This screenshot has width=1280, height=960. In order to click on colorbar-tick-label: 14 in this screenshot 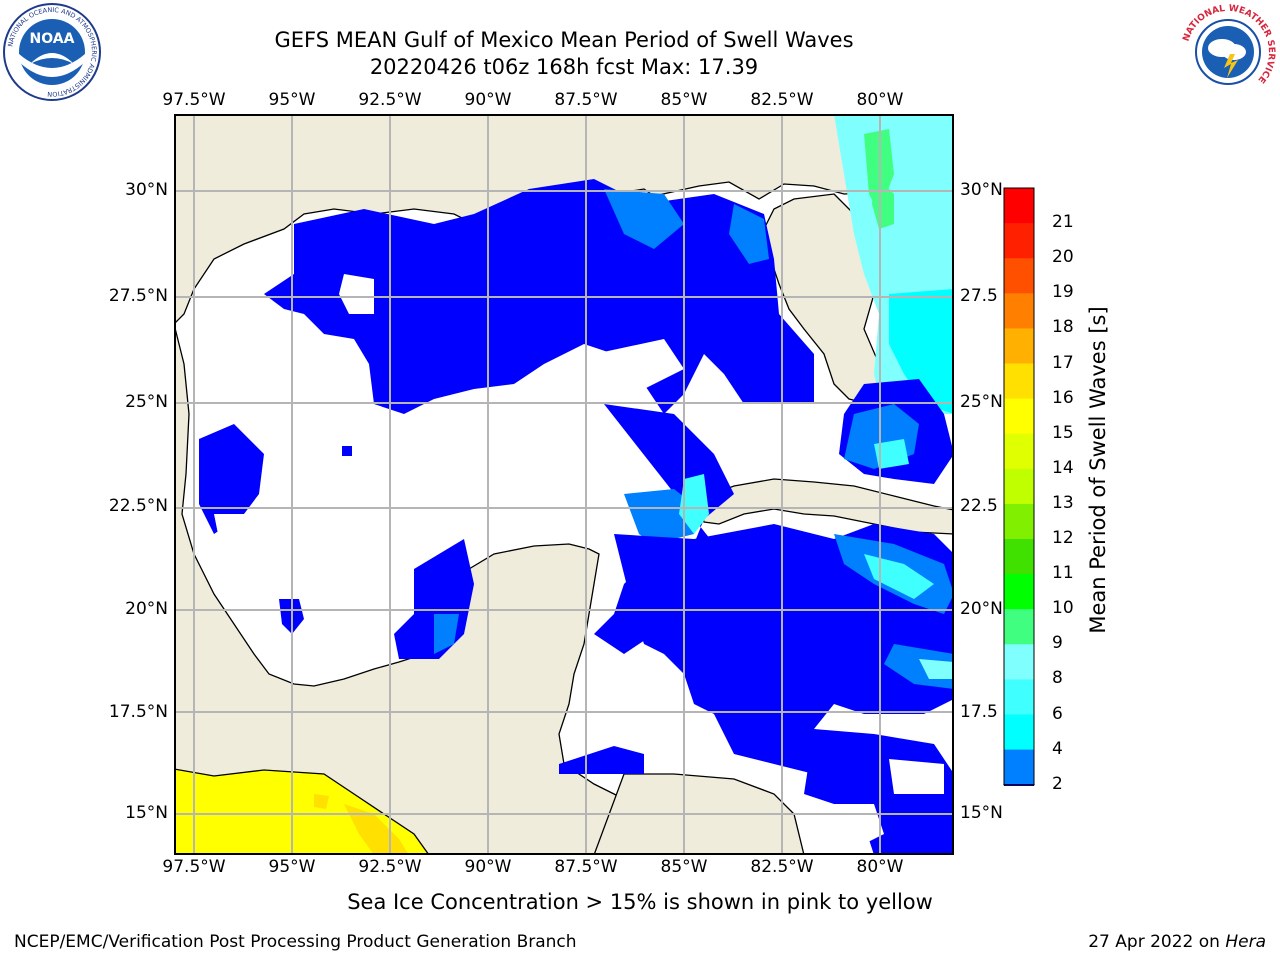, I will do `click(1063, 467)`.